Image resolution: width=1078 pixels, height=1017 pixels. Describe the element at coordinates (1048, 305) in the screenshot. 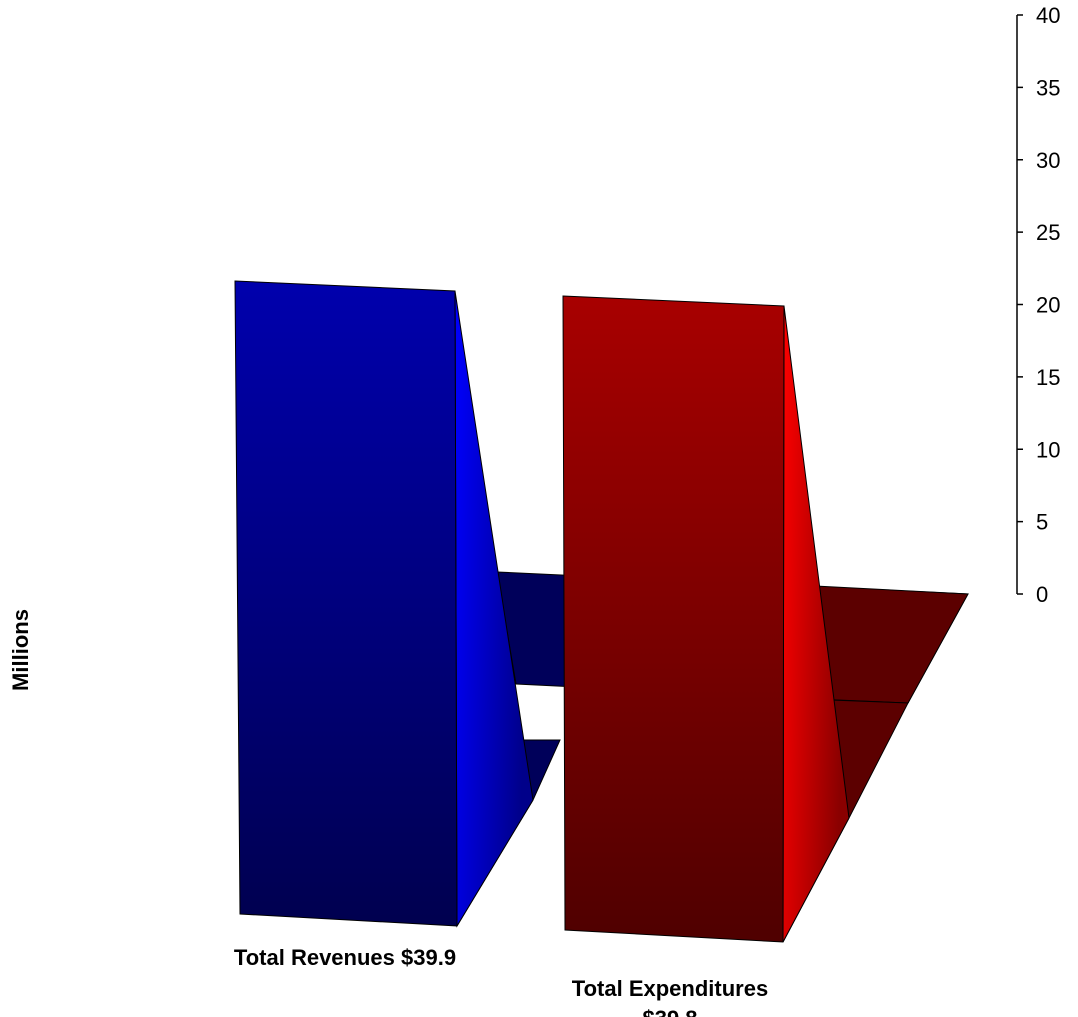

I see `y-tick-label: 20` at that location.